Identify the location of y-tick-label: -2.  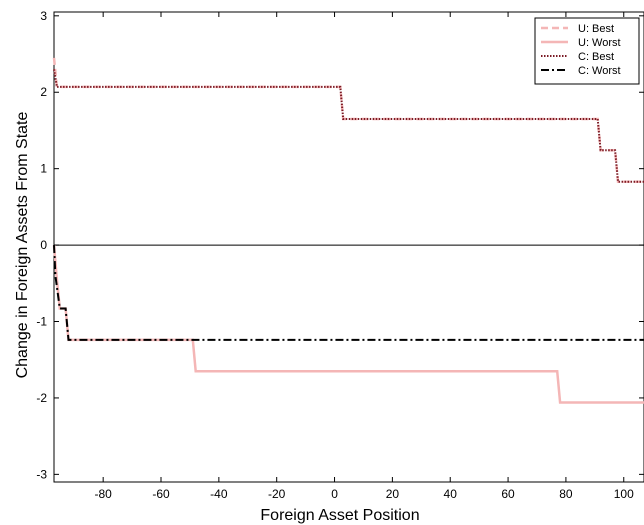
(41, 398).